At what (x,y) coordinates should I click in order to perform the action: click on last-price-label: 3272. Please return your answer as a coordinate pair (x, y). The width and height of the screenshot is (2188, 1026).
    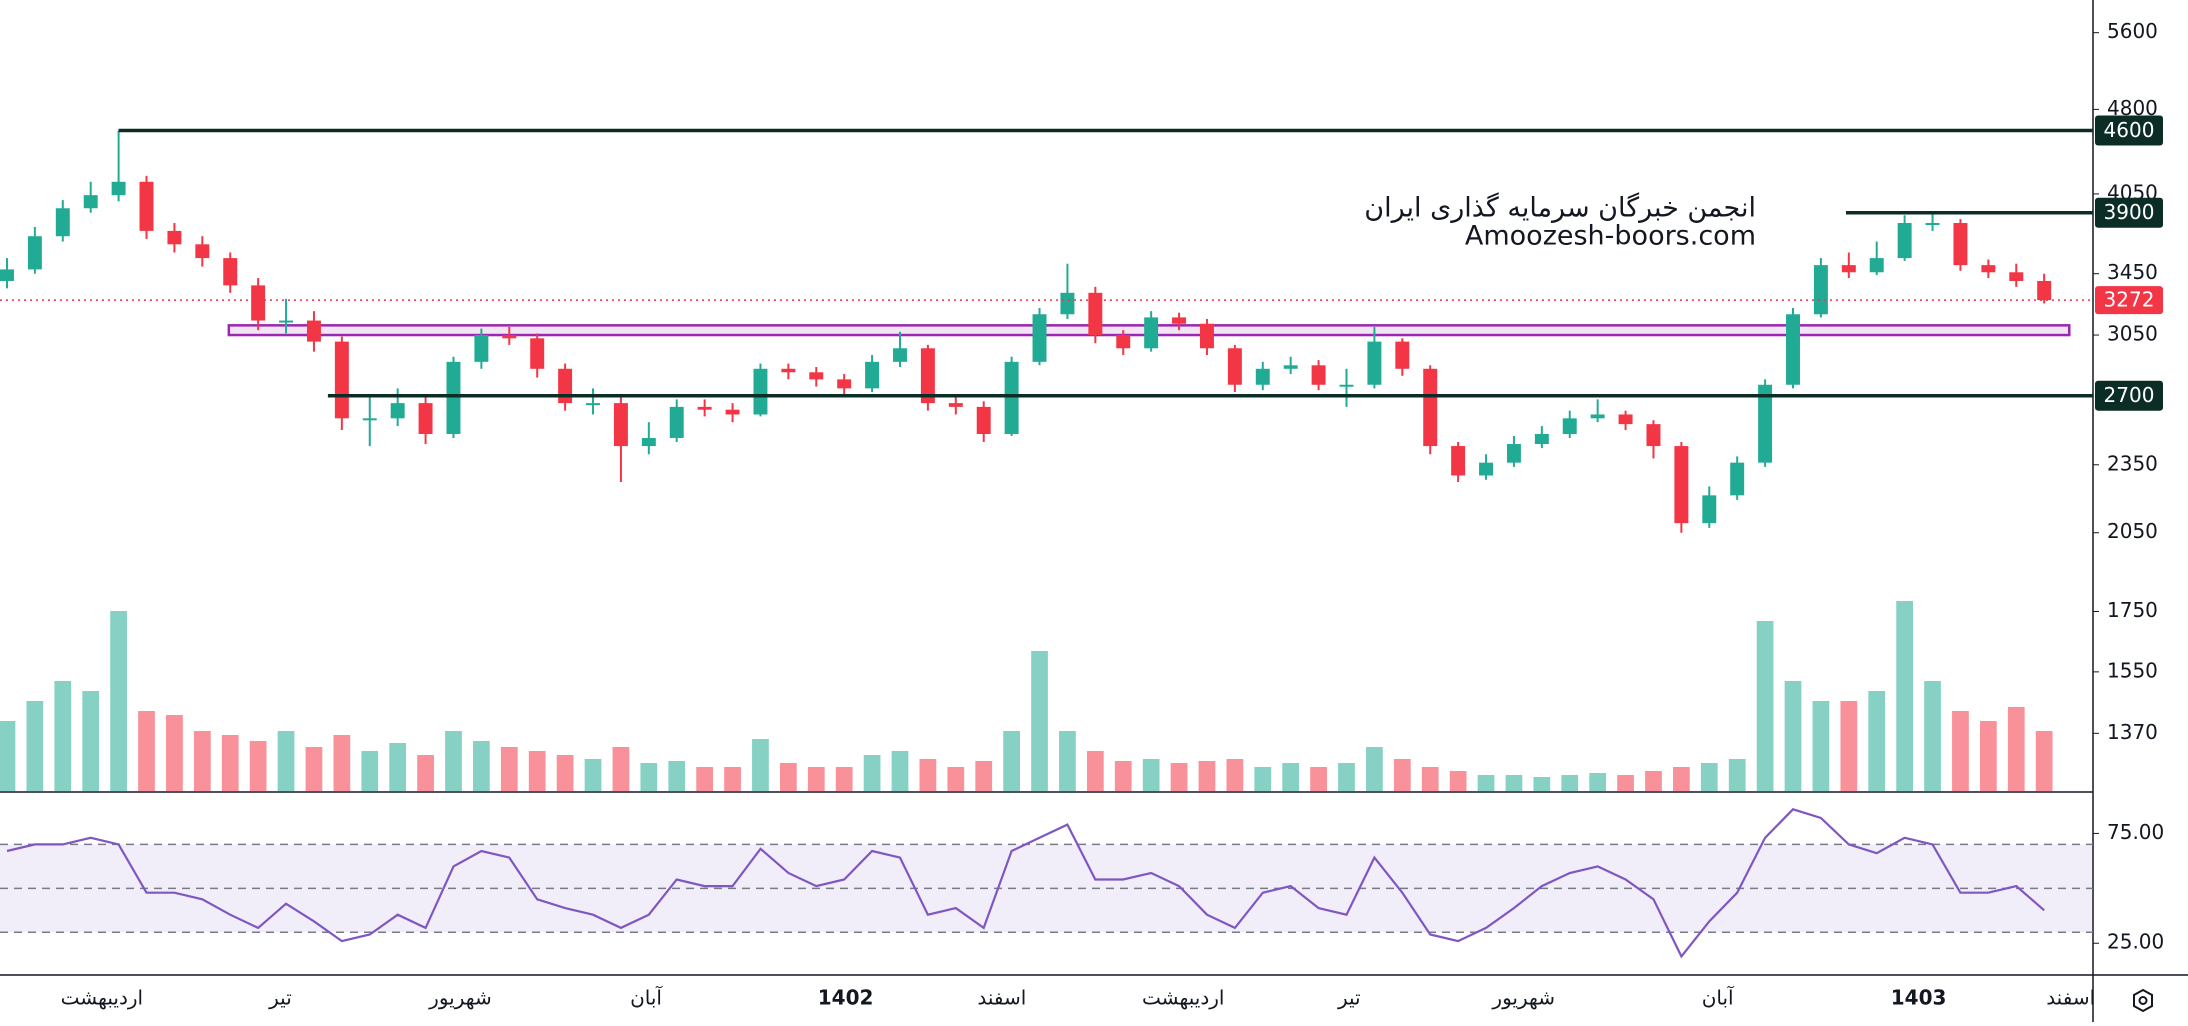
    Looking at the image, I should click on (2129, 300).